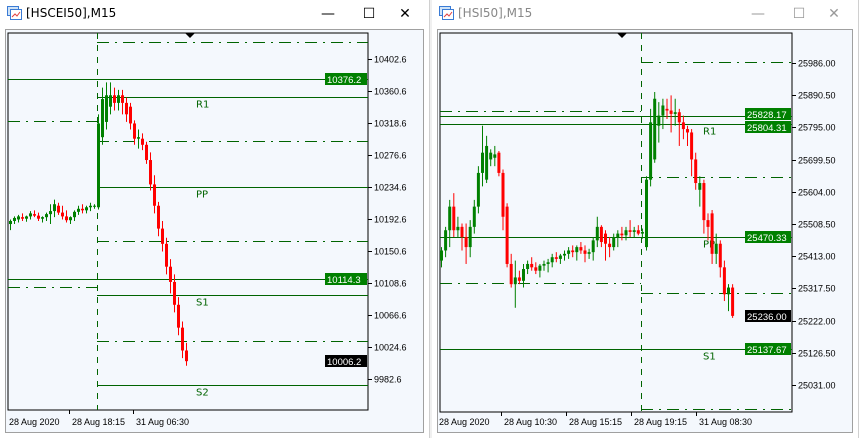 The image size is (859, 438). Describe the element at coordinates (817, 64) in the screenshot. I see `price-tick-label: 25986.00` at that location.